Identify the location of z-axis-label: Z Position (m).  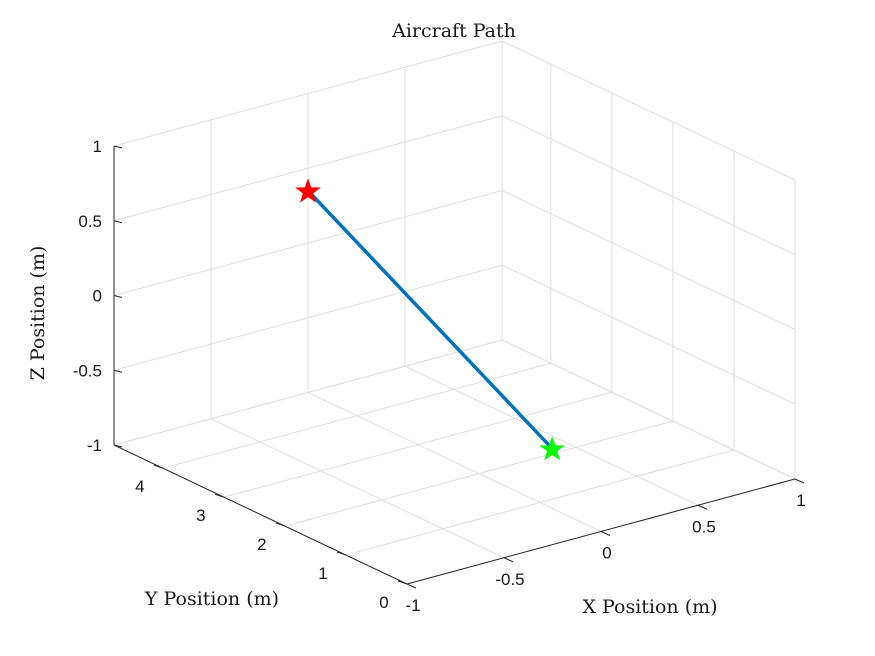
(38, 313).